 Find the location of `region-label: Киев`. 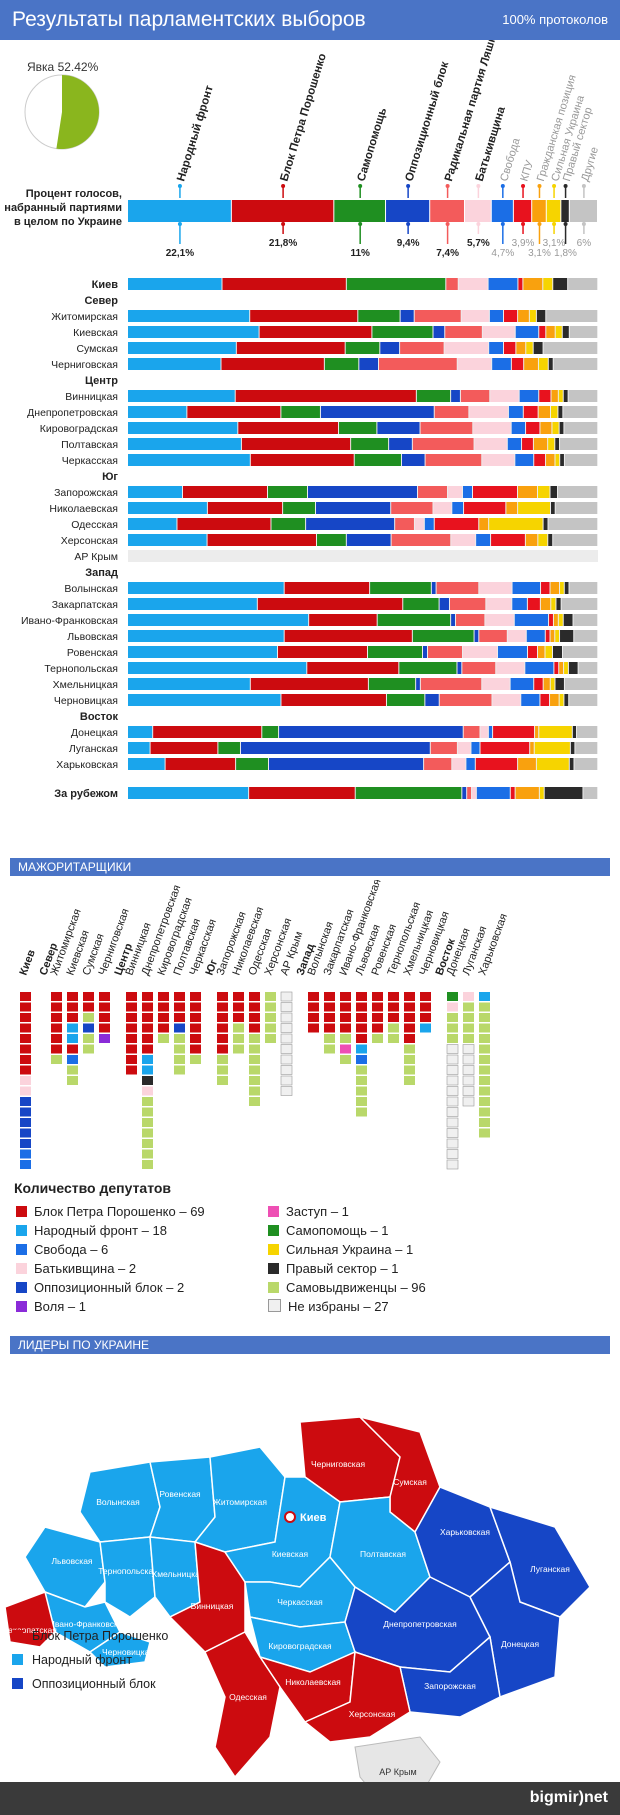

region-label: Киев is located at coordinates (105, 285).